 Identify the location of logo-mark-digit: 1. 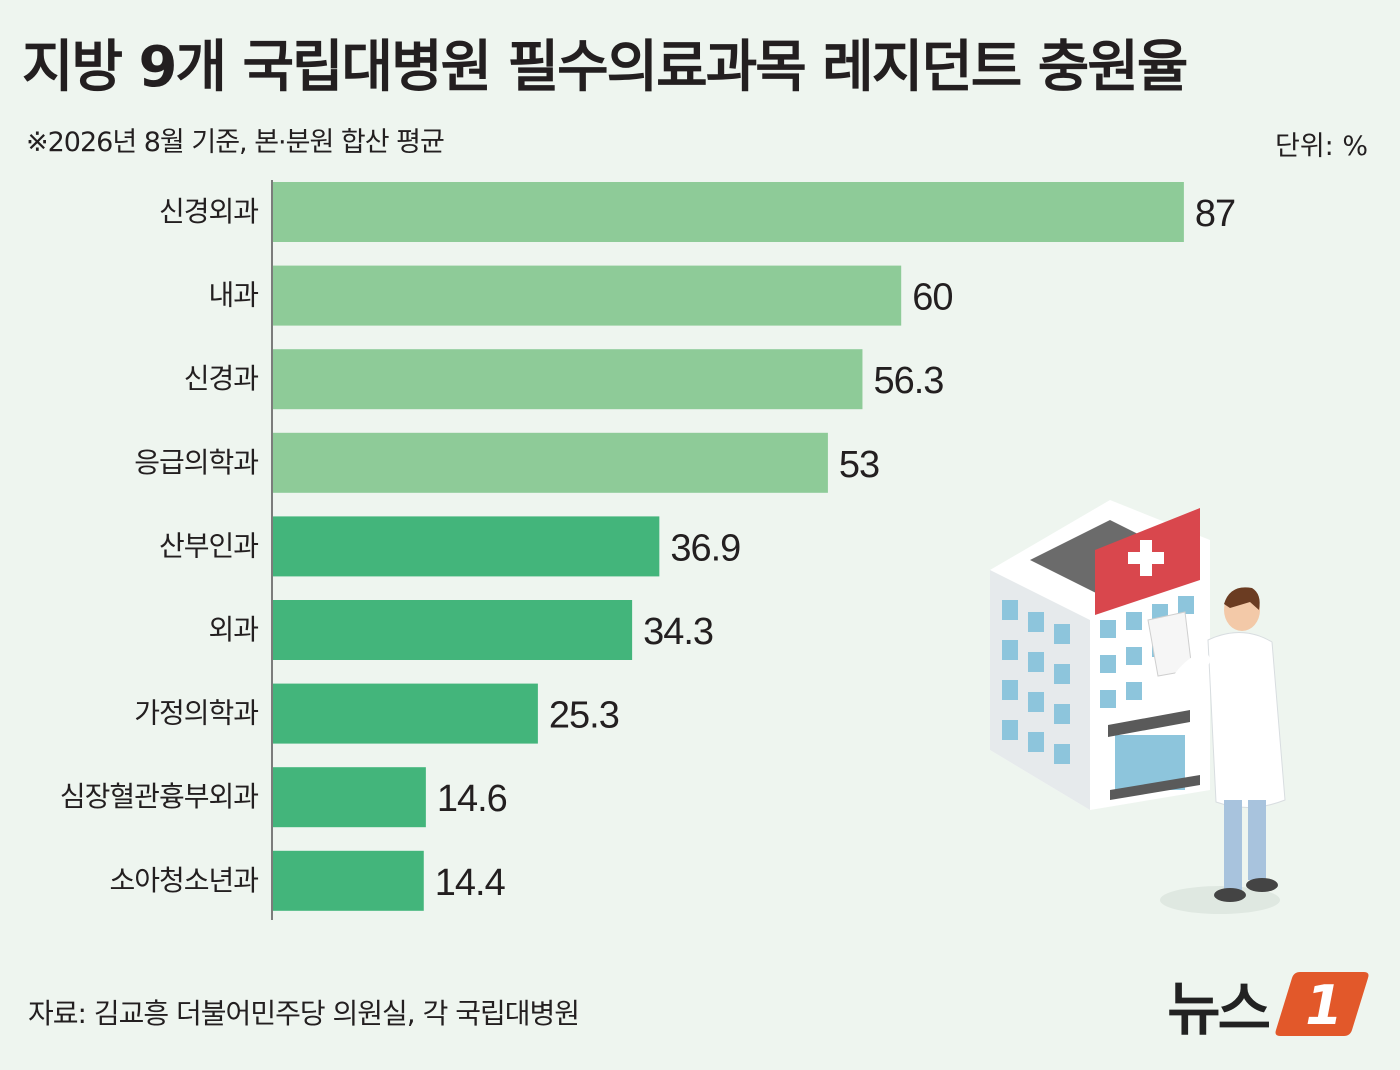
(1324, 1005).